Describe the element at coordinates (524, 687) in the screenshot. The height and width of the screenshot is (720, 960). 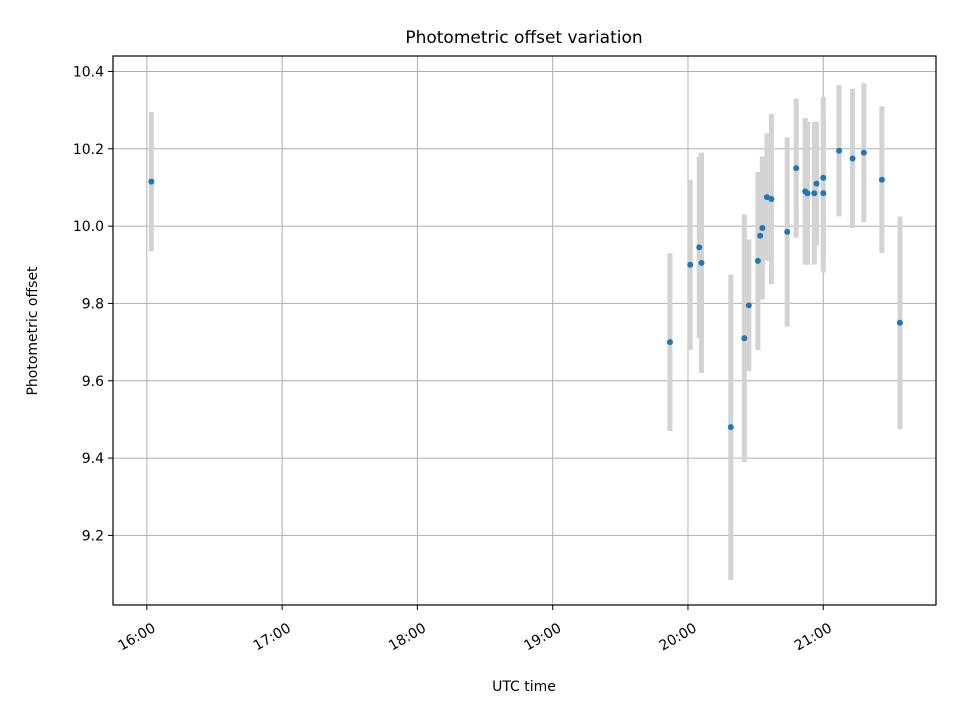
I see `x-axis-label: UTC time` at that location.